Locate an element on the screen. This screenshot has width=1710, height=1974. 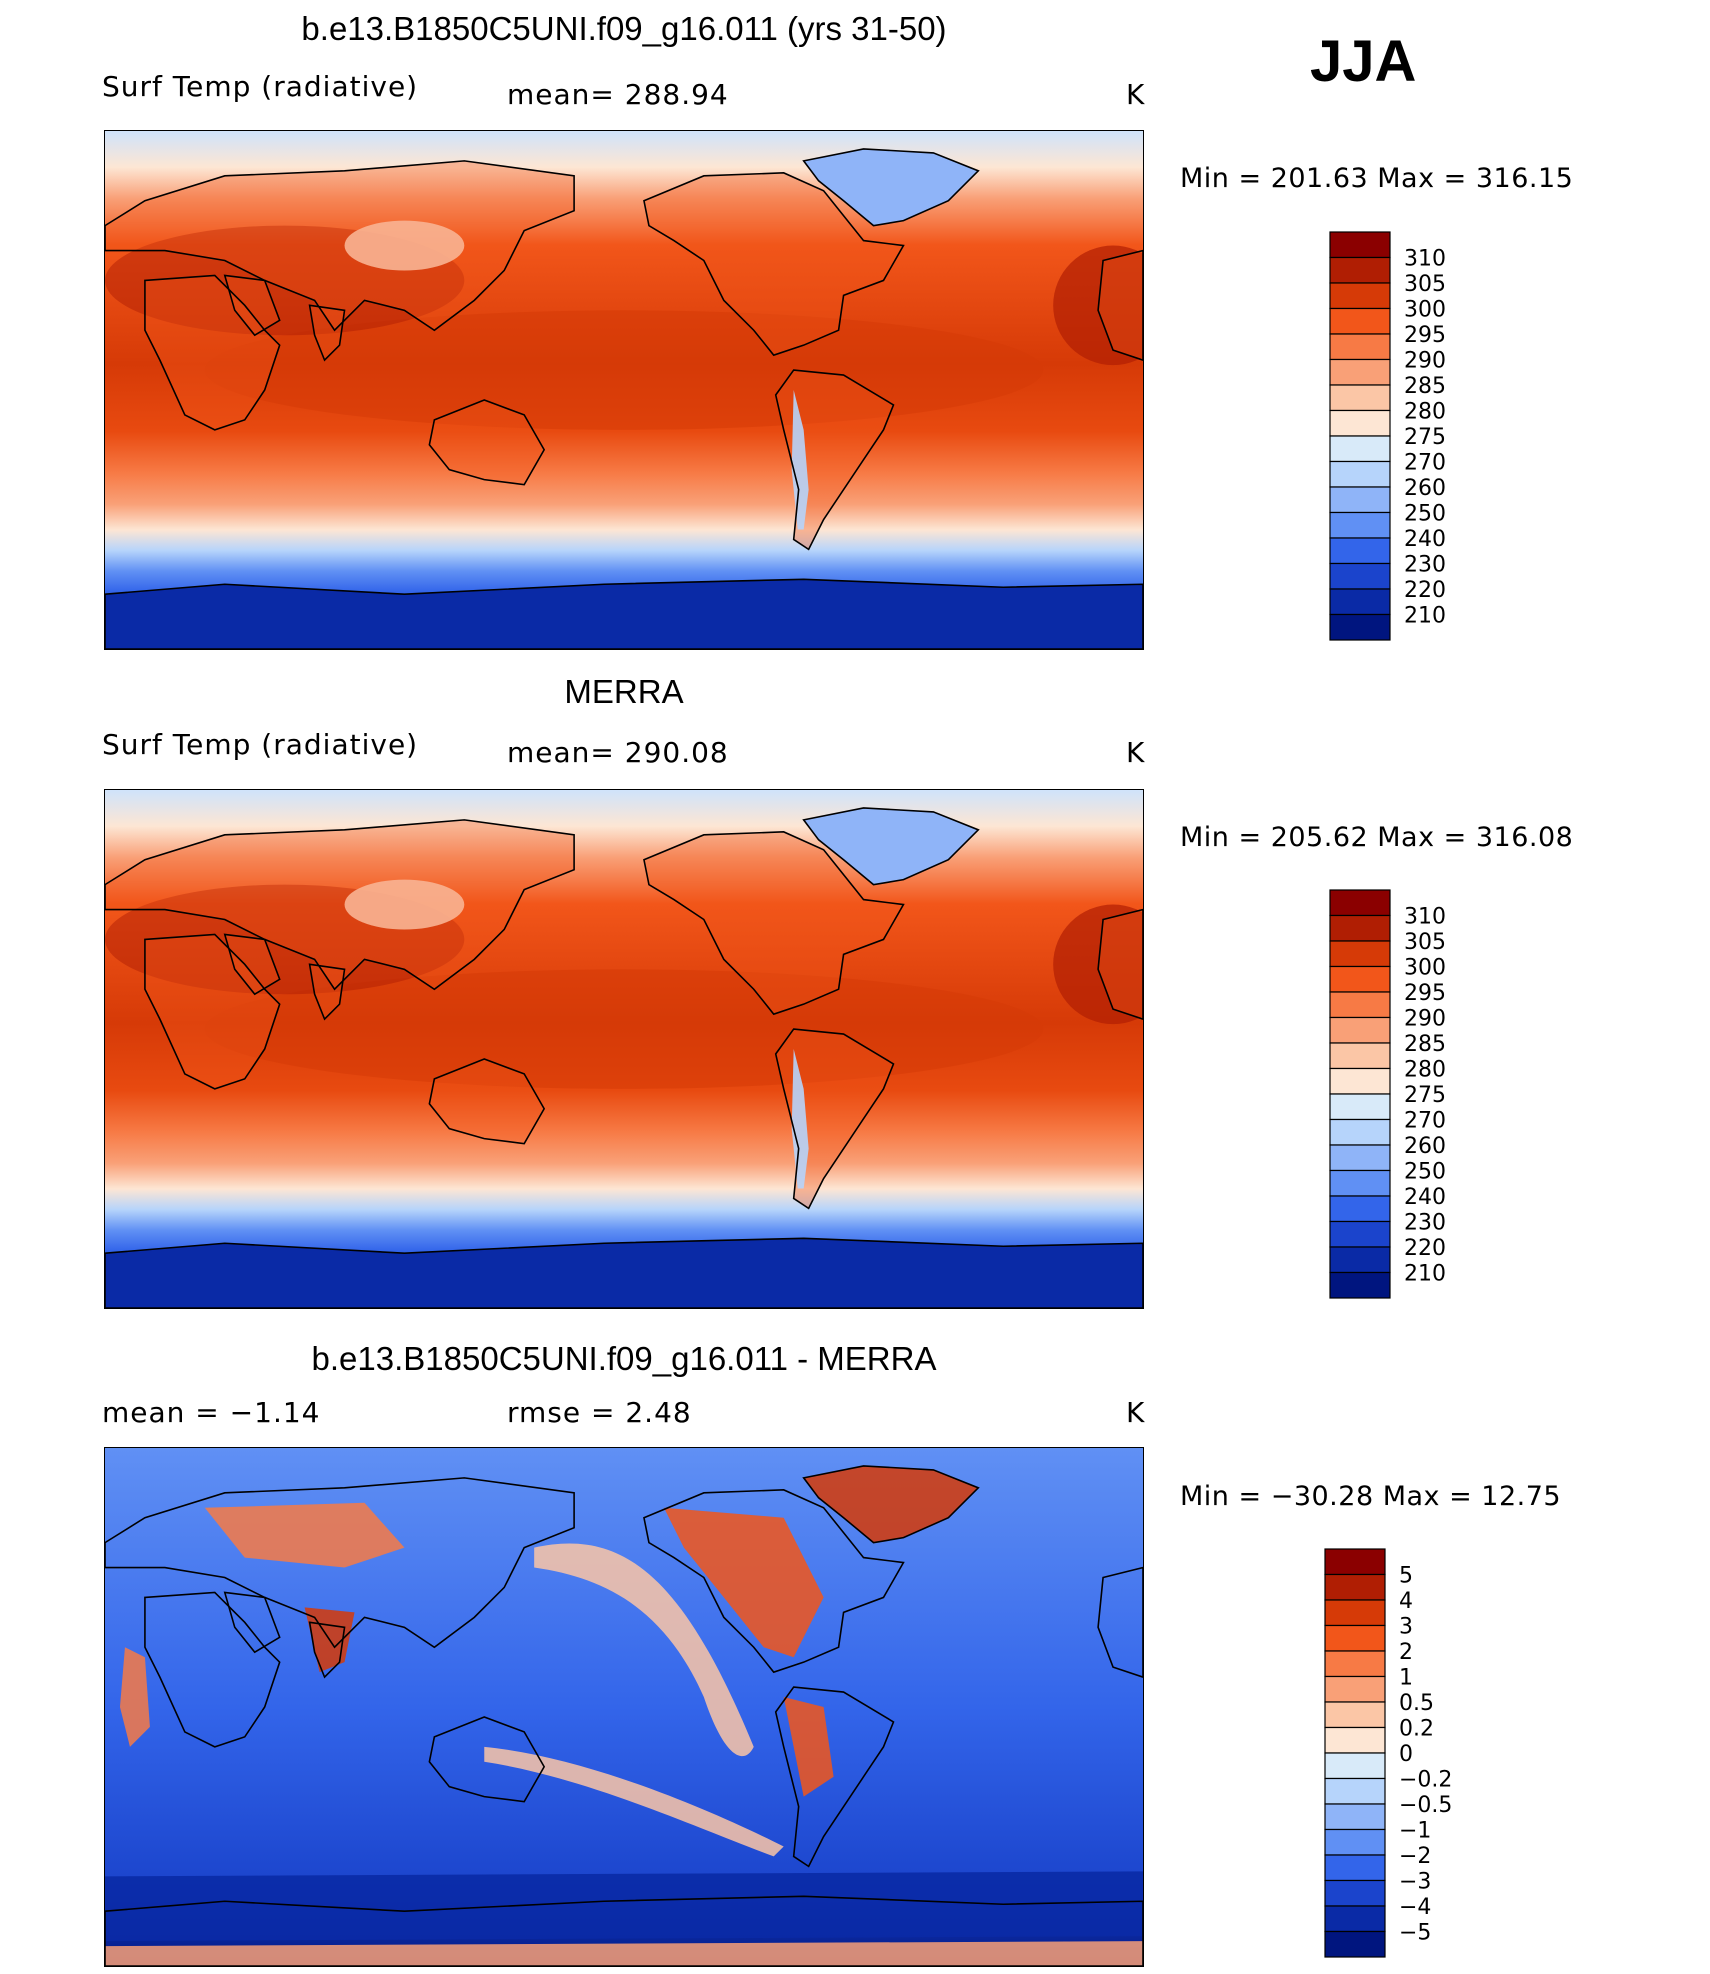
colorbar-tick-label: 1 is located at coordinates (1406, 1678).